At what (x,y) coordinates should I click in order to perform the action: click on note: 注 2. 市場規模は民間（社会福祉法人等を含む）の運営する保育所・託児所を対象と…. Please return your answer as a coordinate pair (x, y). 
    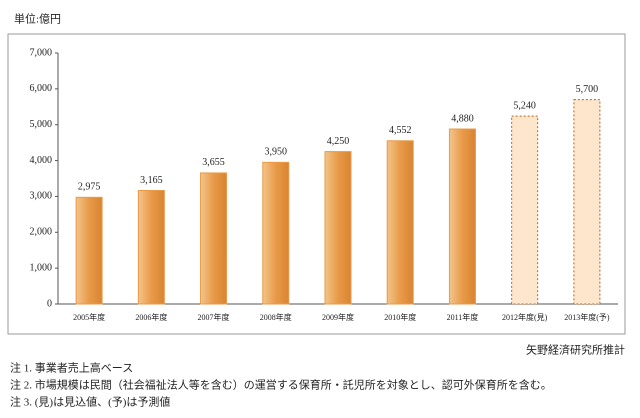
    Looking at the image, I should click on (281, 385).